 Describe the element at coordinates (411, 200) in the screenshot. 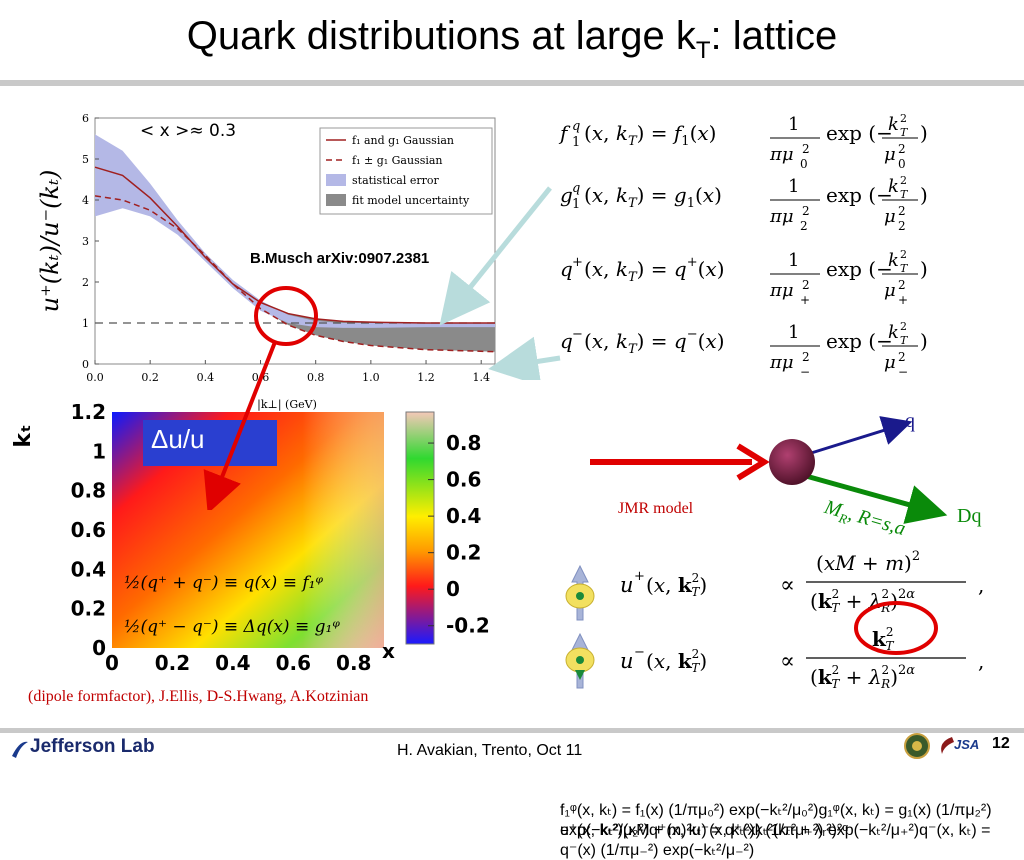

I see `legend-entry: fit model uncertainty` at that location.